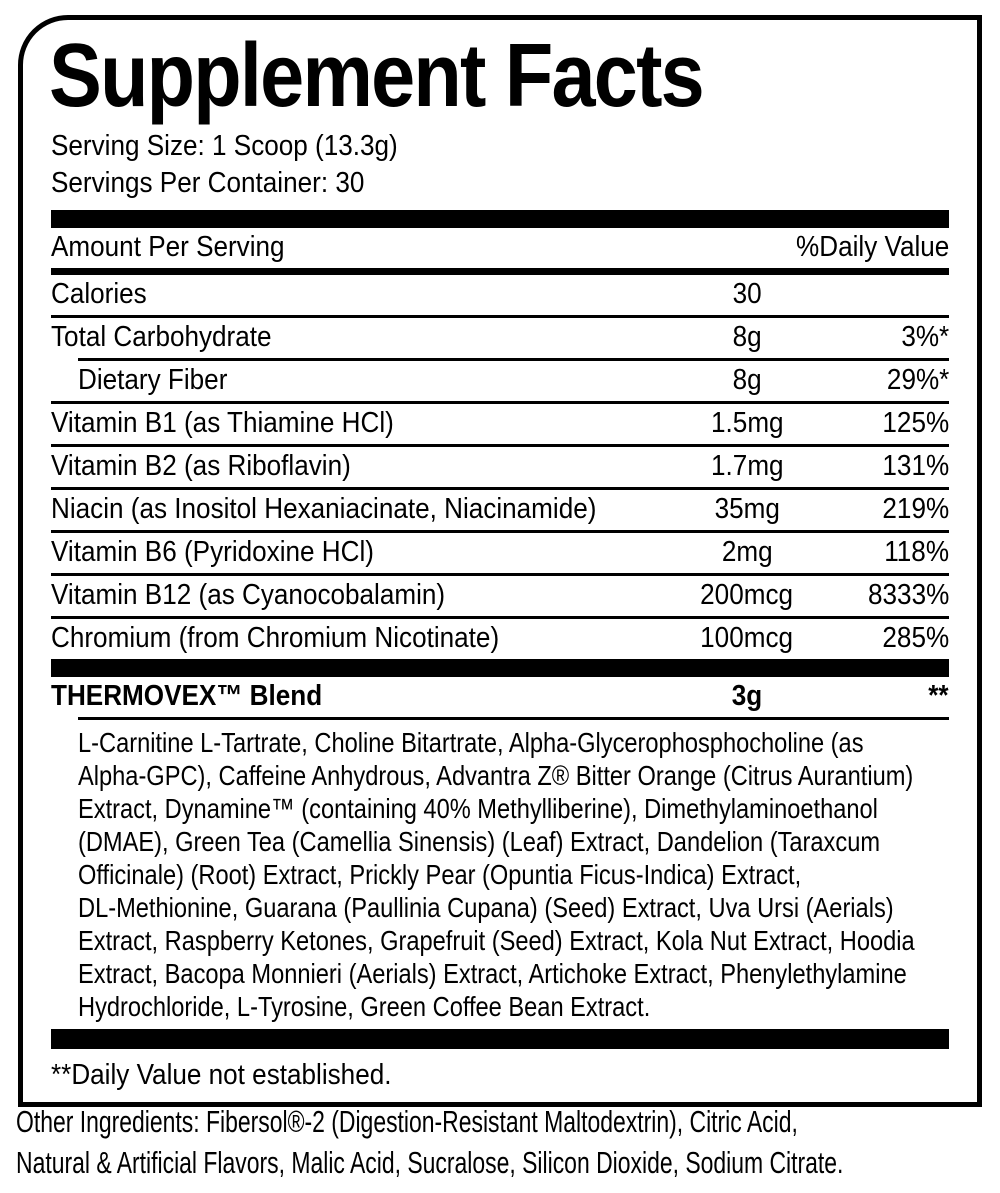 This screenshot has width=1000, height=1193. Describe the element at coordinates (500, 1038) in the screenshot. I see `divider-bar-footnote` at that location.